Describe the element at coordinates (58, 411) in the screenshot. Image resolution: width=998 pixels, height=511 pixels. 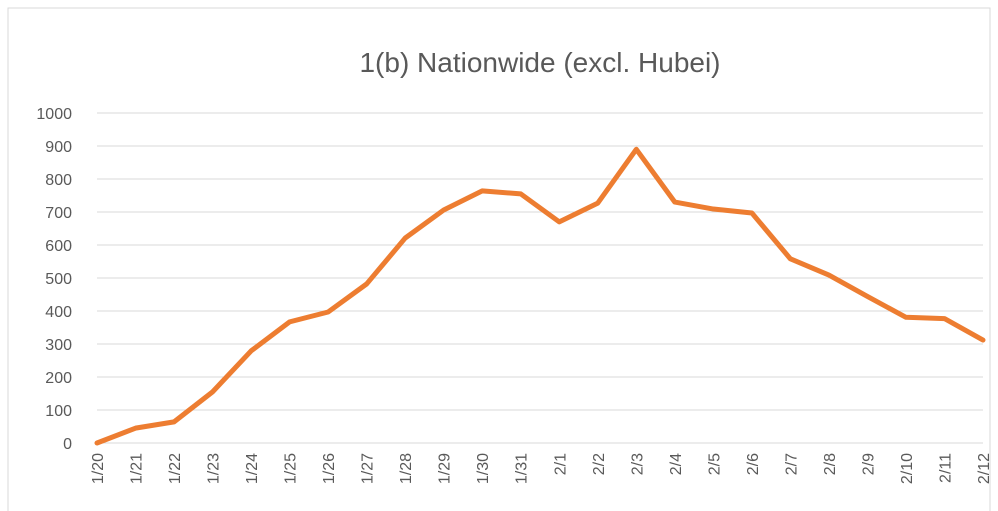
I see `y-tick-label: 100` at that location.